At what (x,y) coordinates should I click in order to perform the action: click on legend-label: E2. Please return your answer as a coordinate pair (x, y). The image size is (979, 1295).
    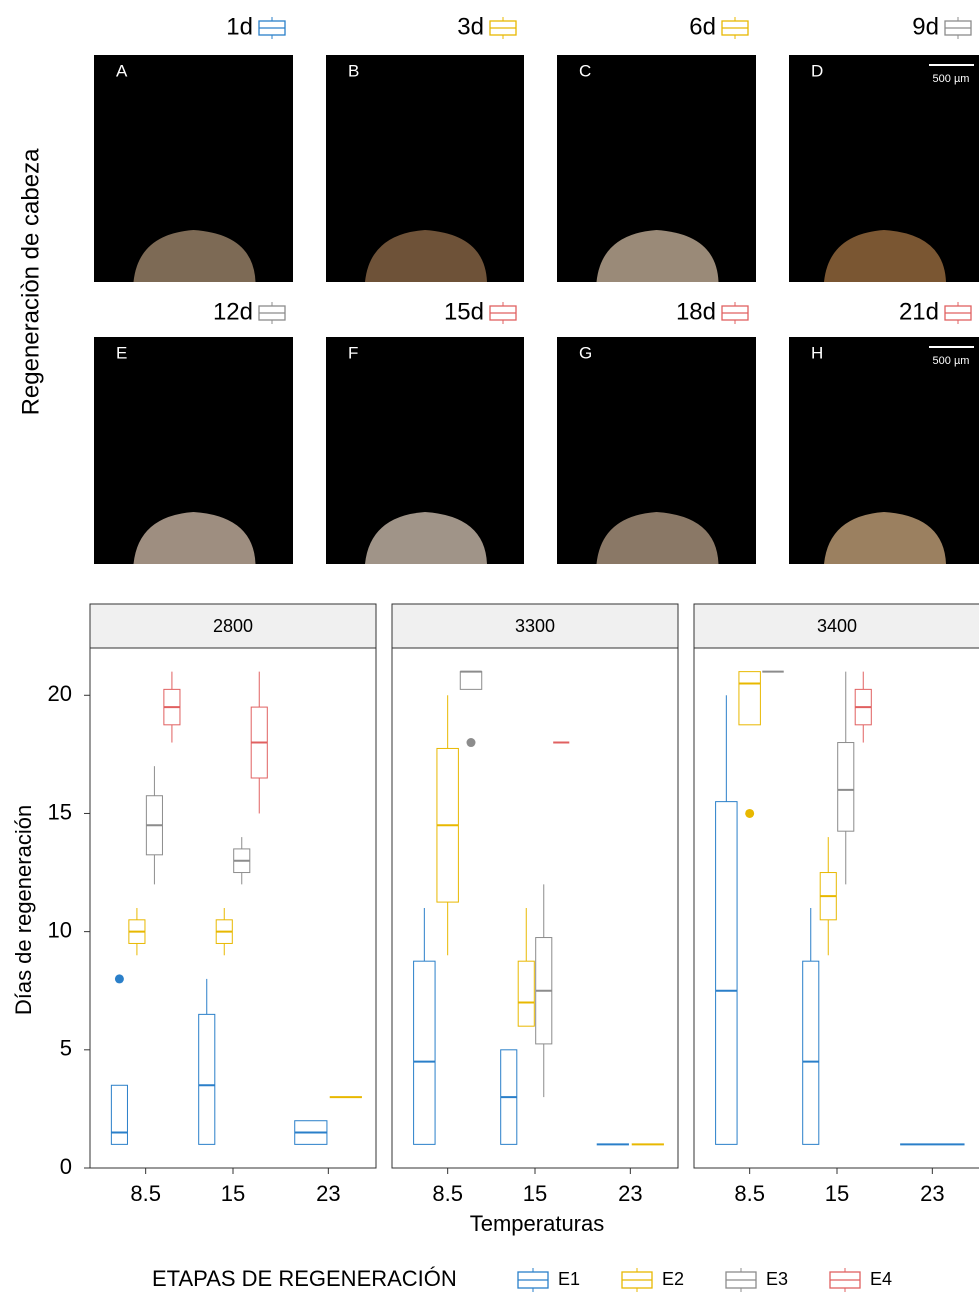
    Looking at the image, I should click on (673, 1279).